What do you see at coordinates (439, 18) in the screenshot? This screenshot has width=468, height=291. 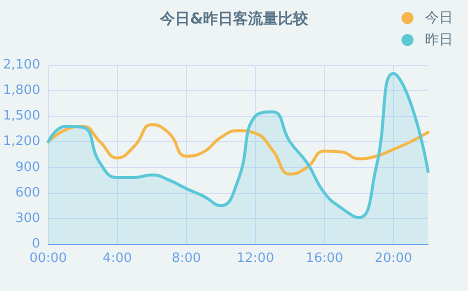 I see `legend-label: 今日` at bounding box center [439, 18].